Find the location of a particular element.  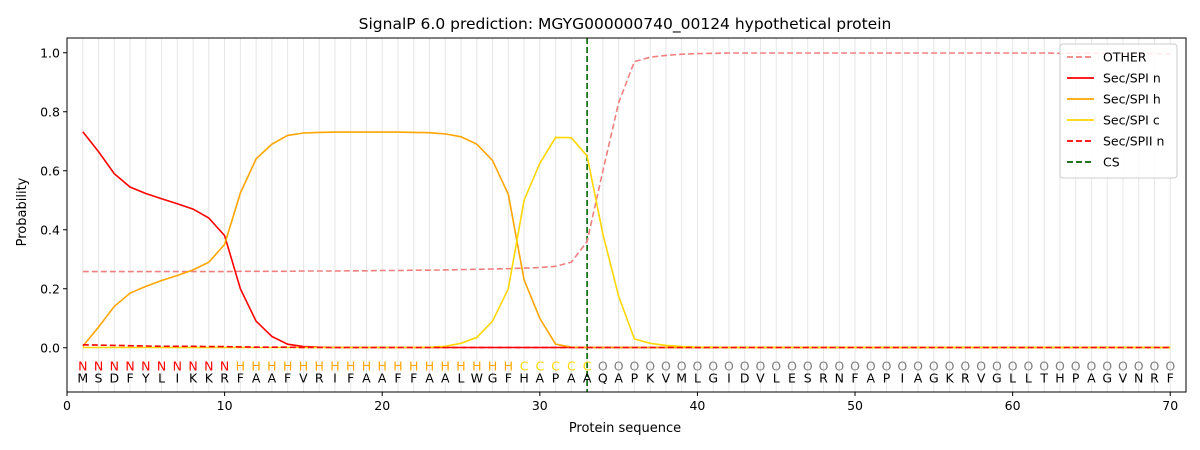

x-tick-label: 50 is located at coordinates (855, 405).